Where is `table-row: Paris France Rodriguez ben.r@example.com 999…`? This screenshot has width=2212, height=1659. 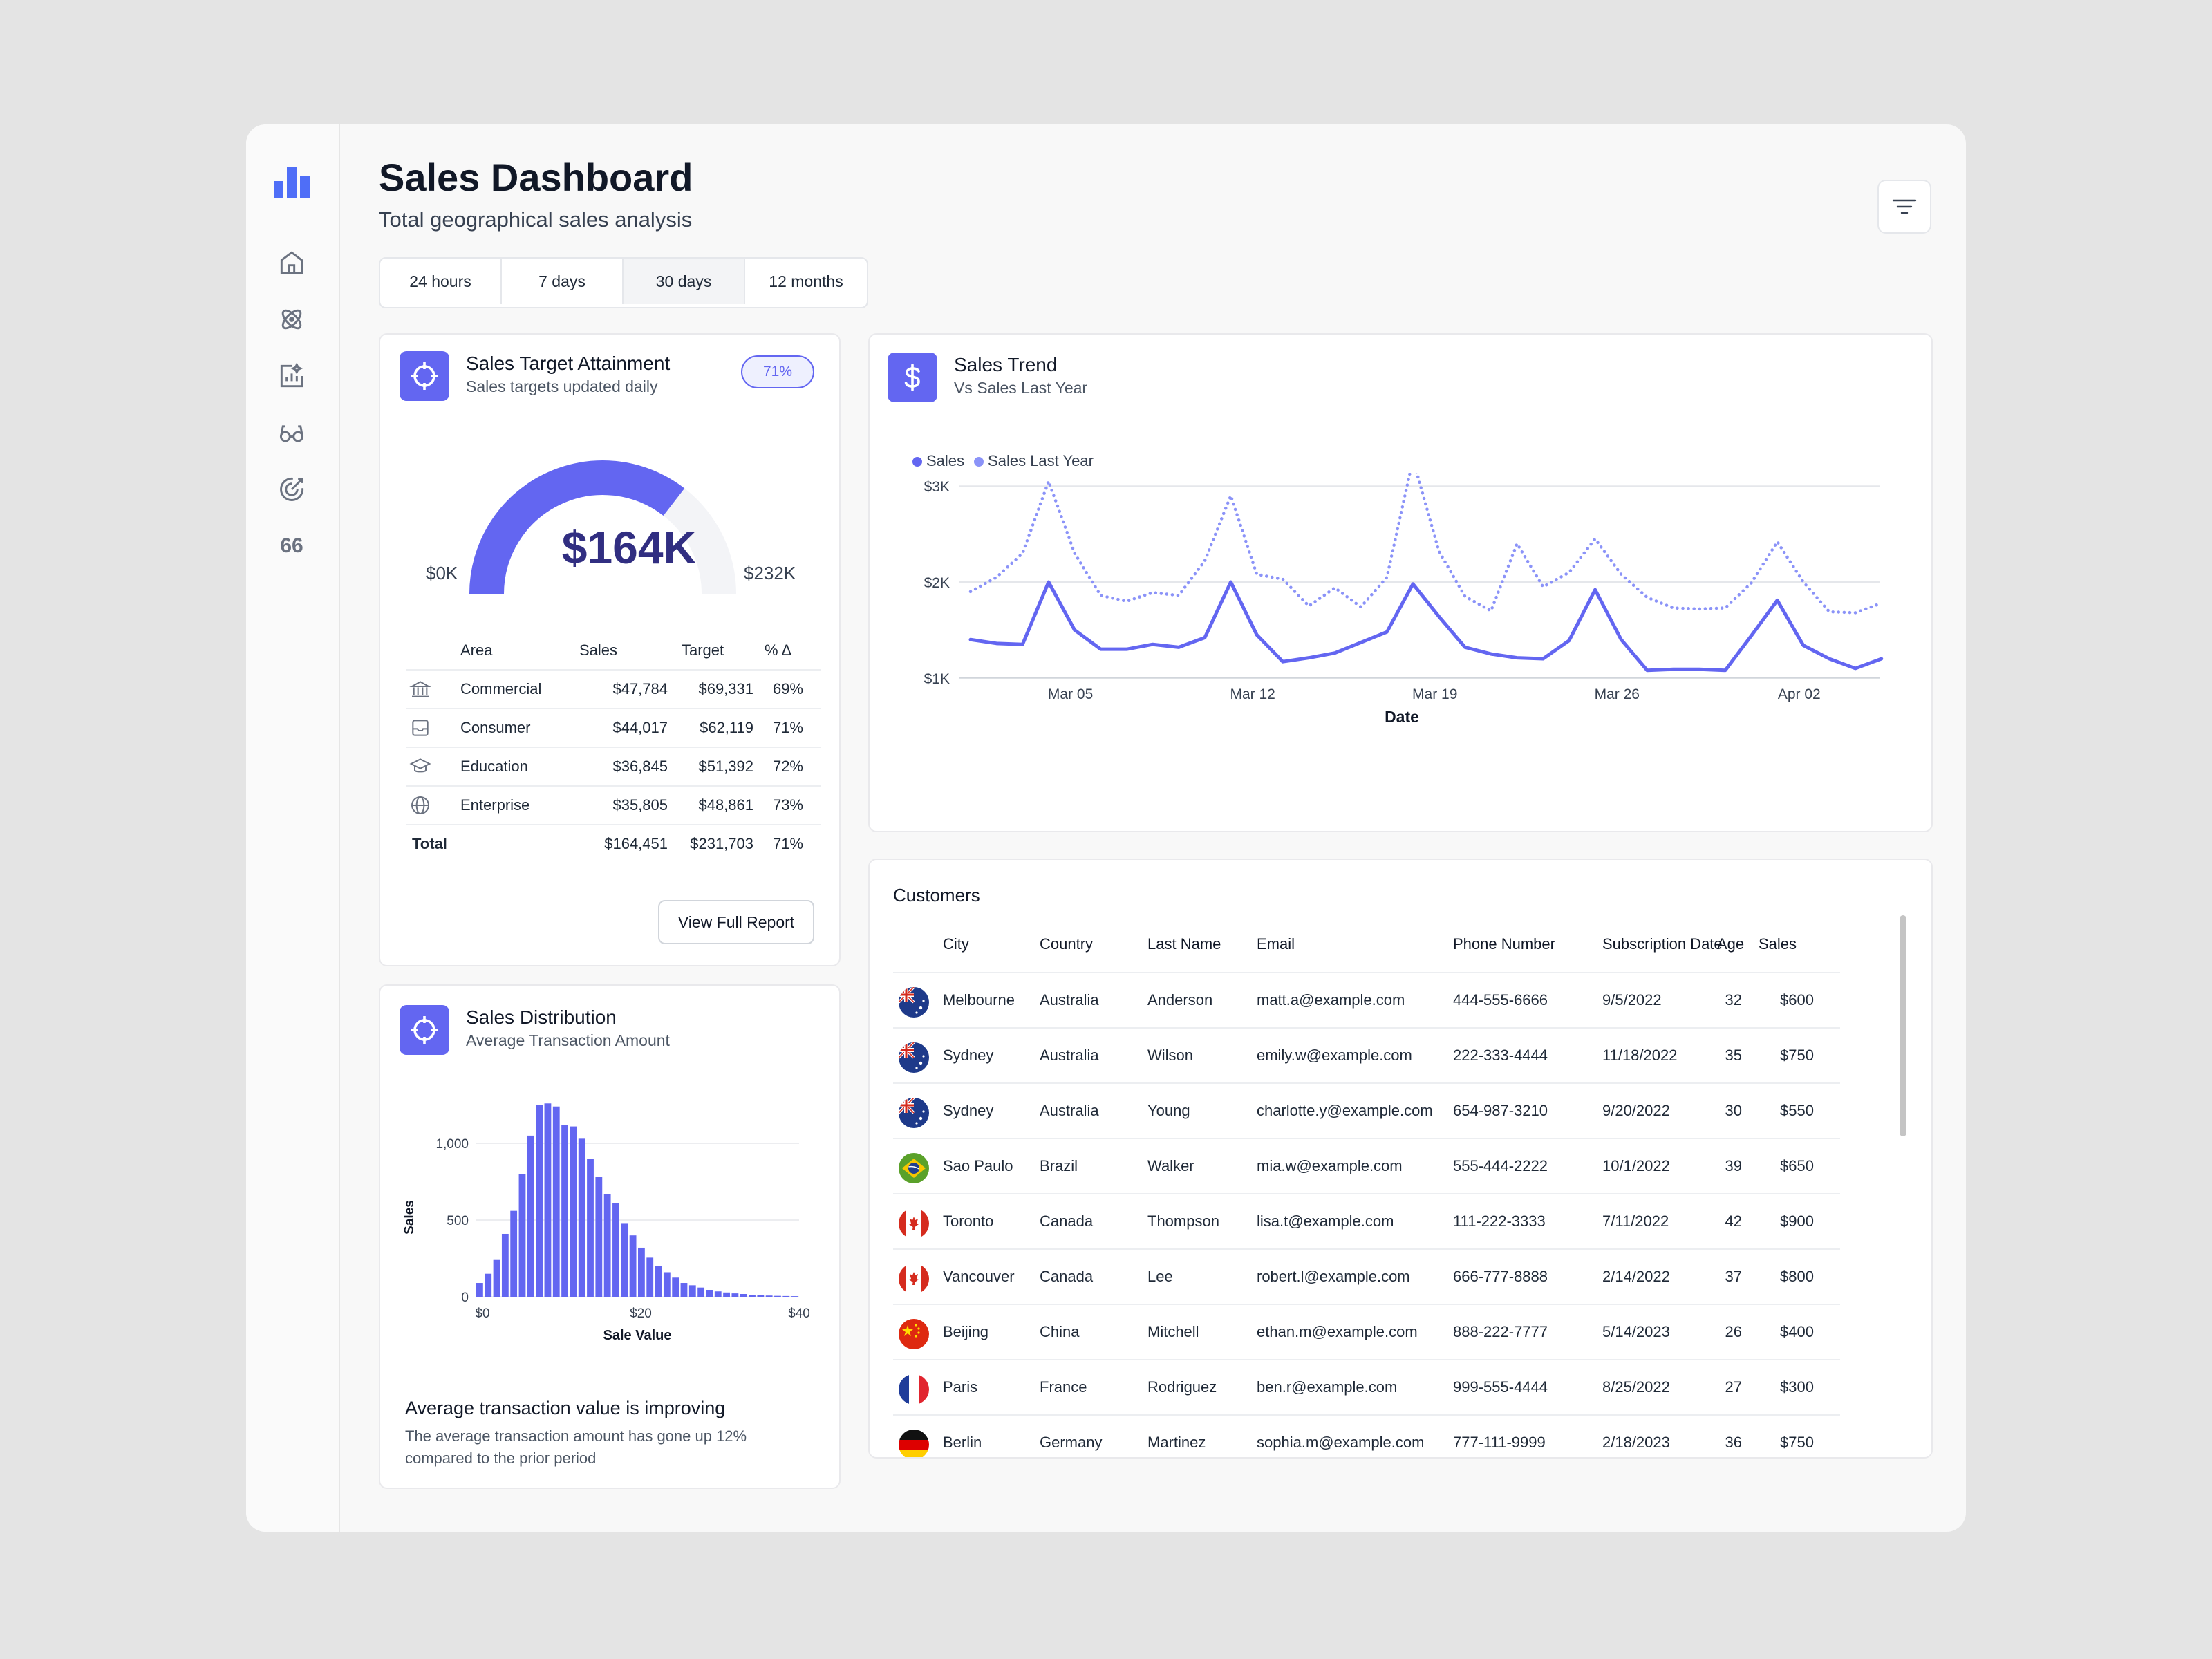 table-row: Paris France Rodriguez ben.r@example.com 999… is located at coordinates (1366, 1386).